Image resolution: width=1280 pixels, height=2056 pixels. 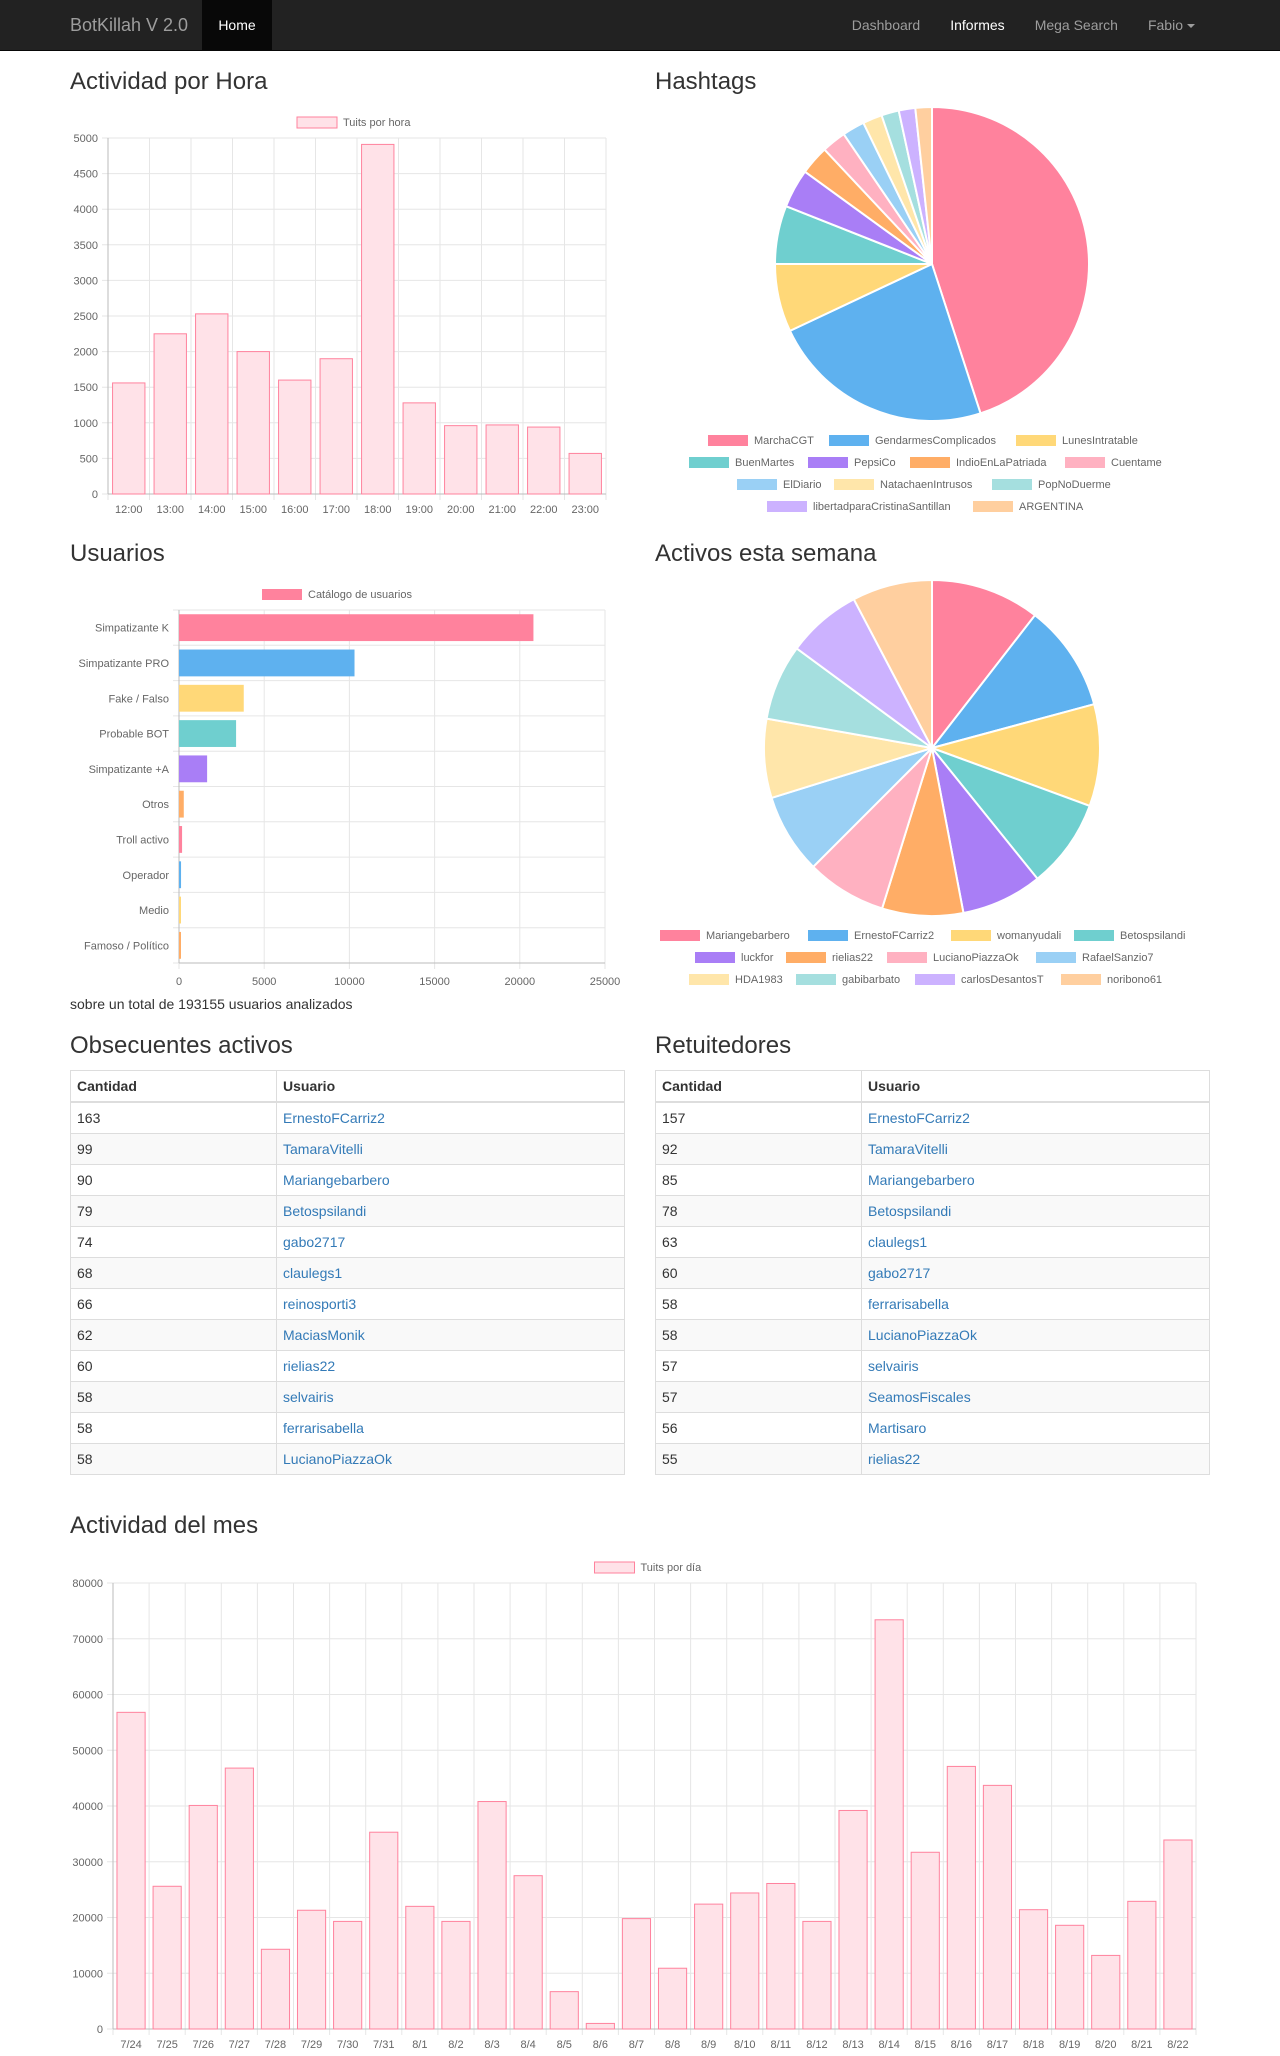 What do you see at coordinates (173, 1397) in the screenshot?
I see `cantidad-cell: 58` at bounding box center [173, 1397].